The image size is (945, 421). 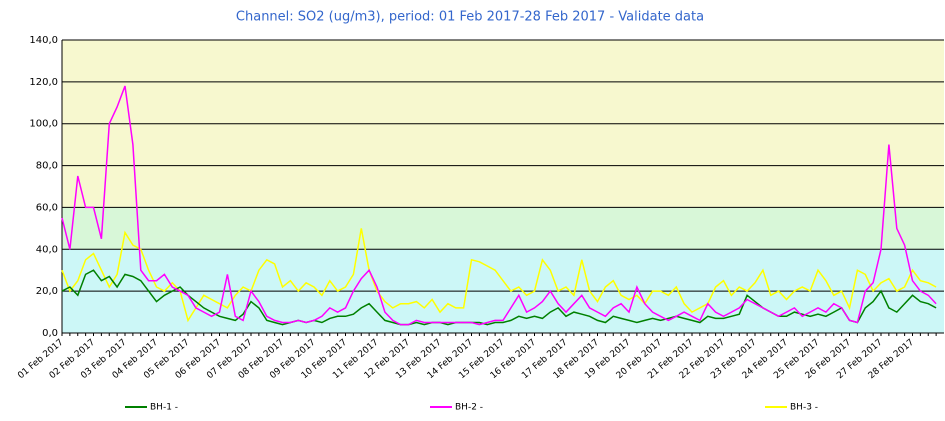 What do you see at coordinates (43, 40) in the screenshot?
I see `y-tick-label: 140,0` at bounding box center [43, 40].